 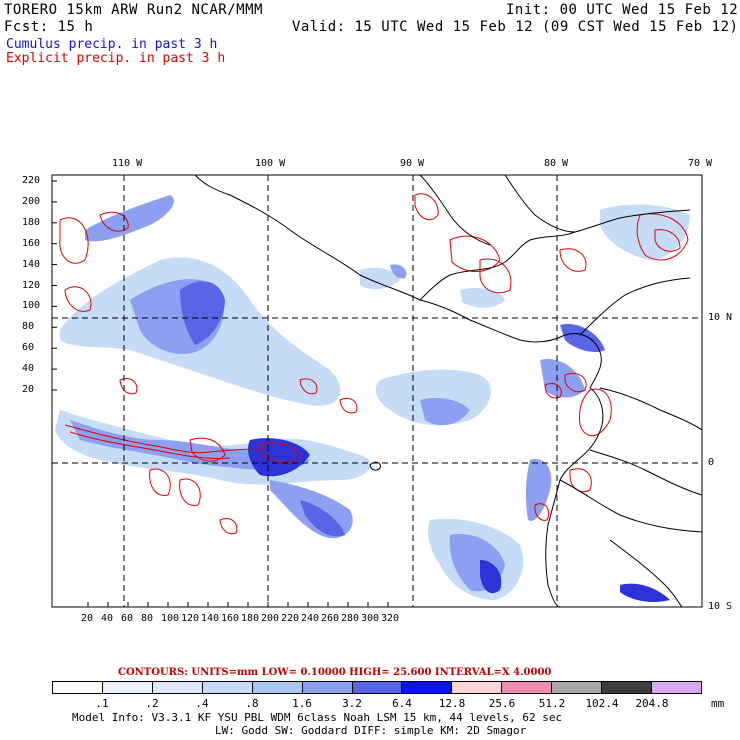 I want to click on lon-label-70w: 70 W, so click(x=700, y=163).